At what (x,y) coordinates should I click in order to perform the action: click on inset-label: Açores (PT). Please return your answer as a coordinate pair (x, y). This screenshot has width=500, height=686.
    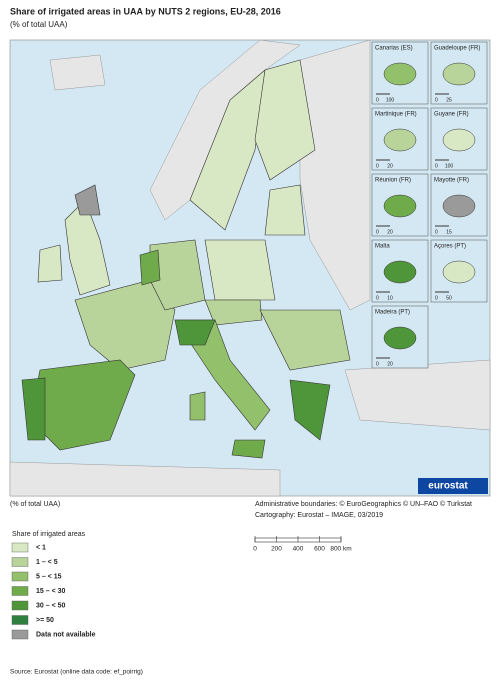
    Looking at the image, I should click on (450, 247).